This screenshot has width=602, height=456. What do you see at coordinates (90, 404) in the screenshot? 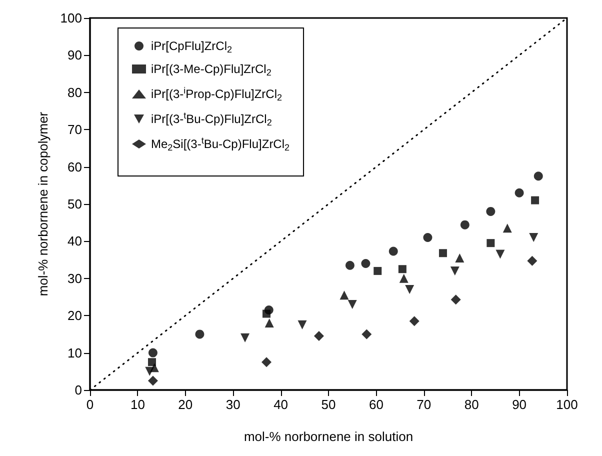
I see `x-tick-label: 0` at bounding box center [90, 404].